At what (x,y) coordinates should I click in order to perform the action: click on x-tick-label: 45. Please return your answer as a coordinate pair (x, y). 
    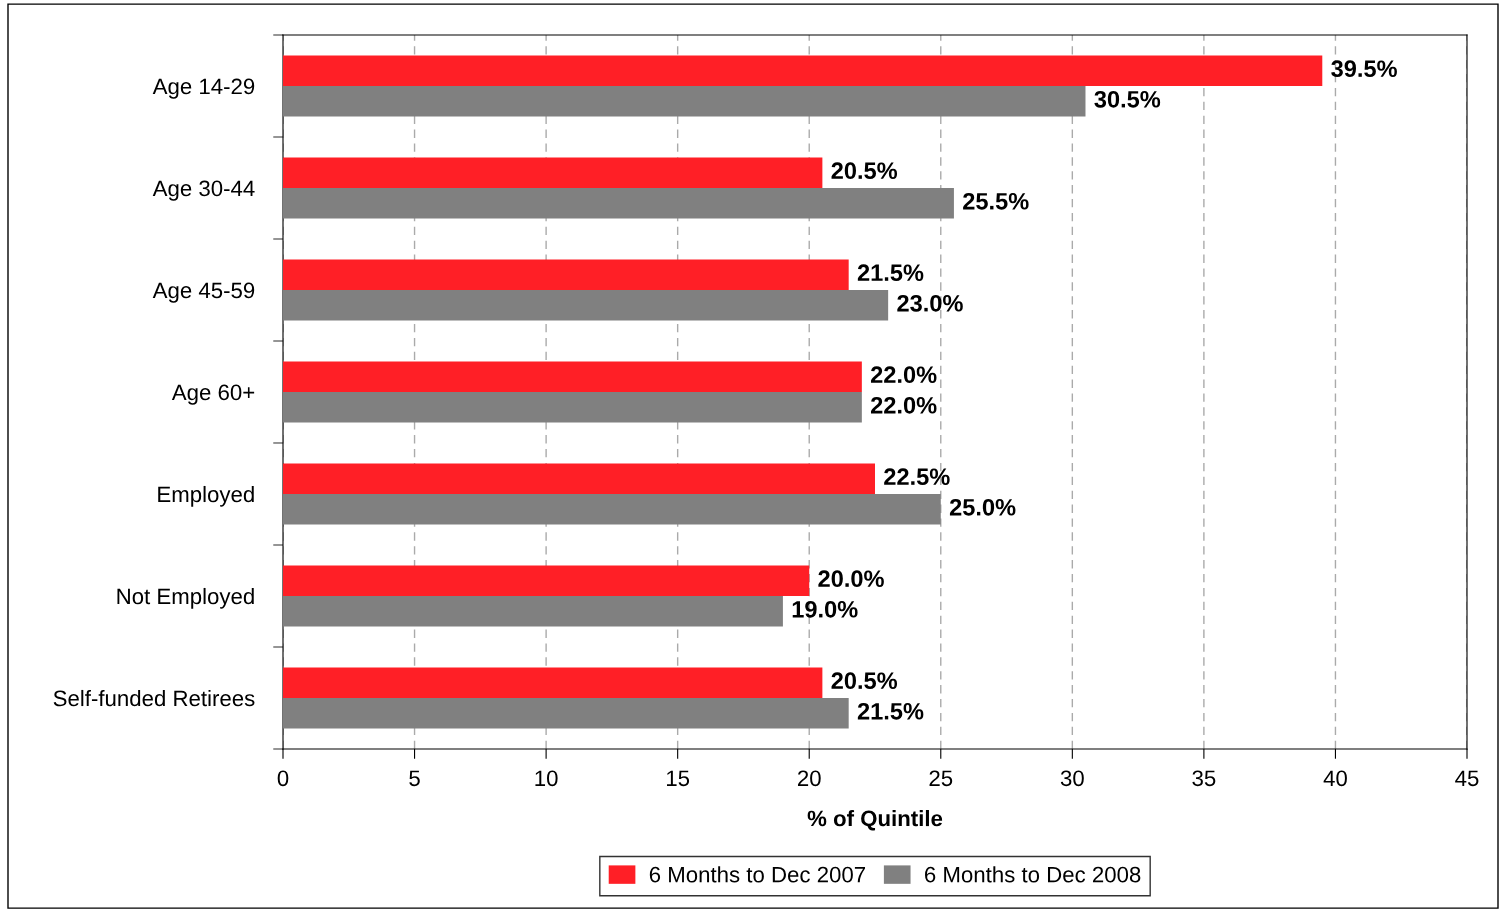
    Looking at the image, I should click on (1467, 778).